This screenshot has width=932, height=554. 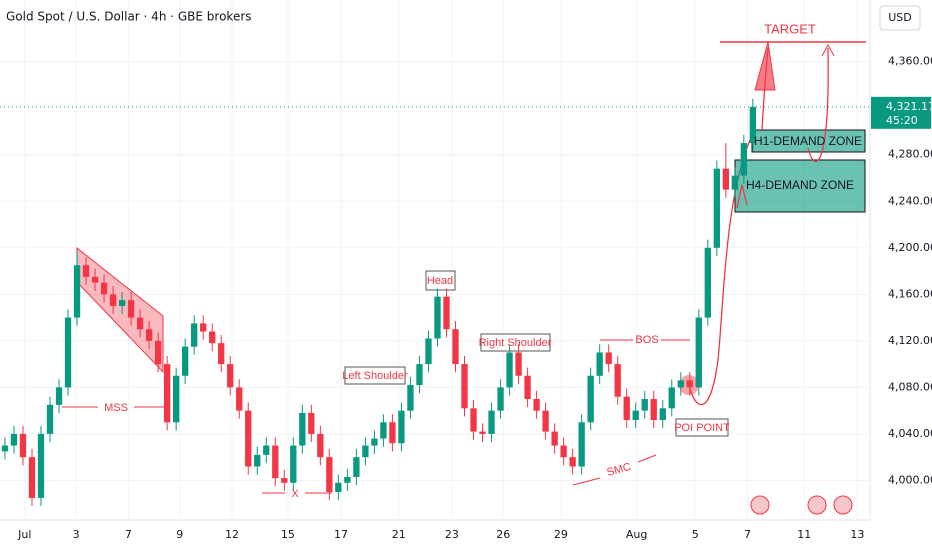 I want to click on target-arrowhead, so click(x=765, y=66).